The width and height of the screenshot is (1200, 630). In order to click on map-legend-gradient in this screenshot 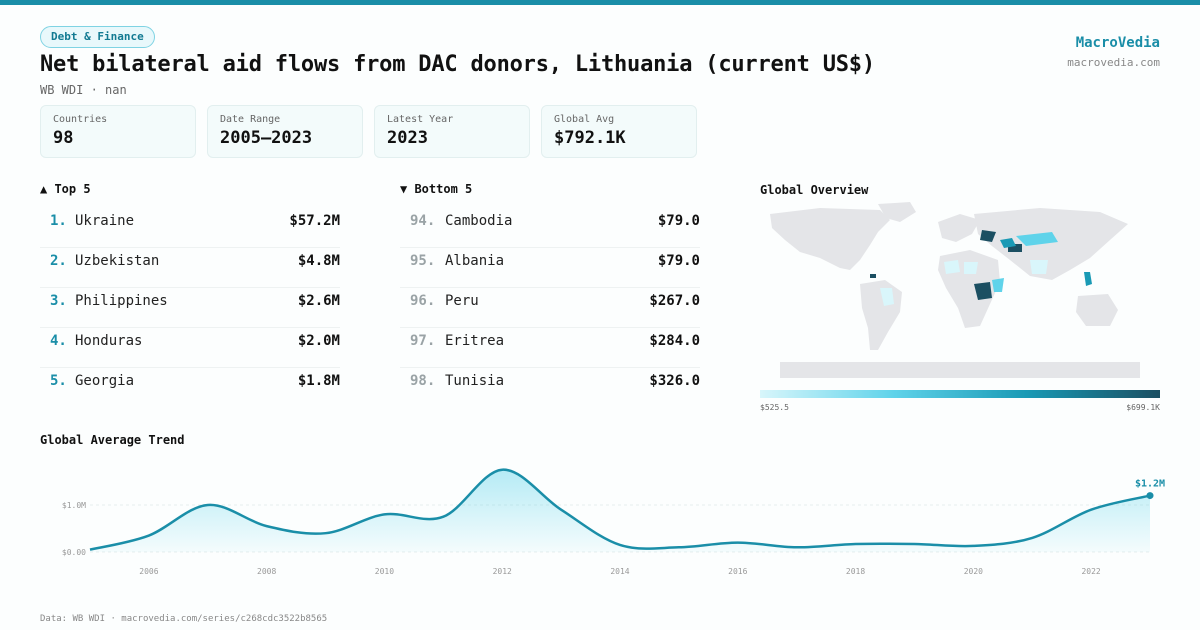, I will do `click(960, 394)`.